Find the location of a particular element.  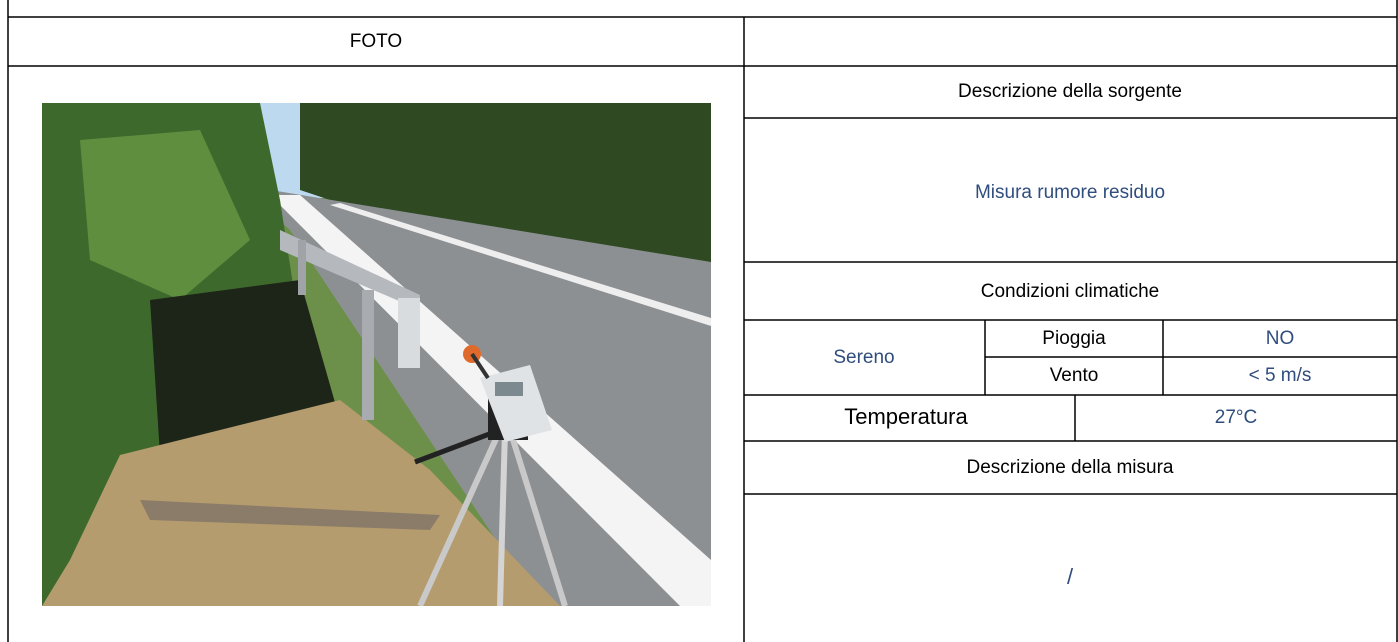

wind-value: < 5 m/s is located at coordinates (1280, 375).